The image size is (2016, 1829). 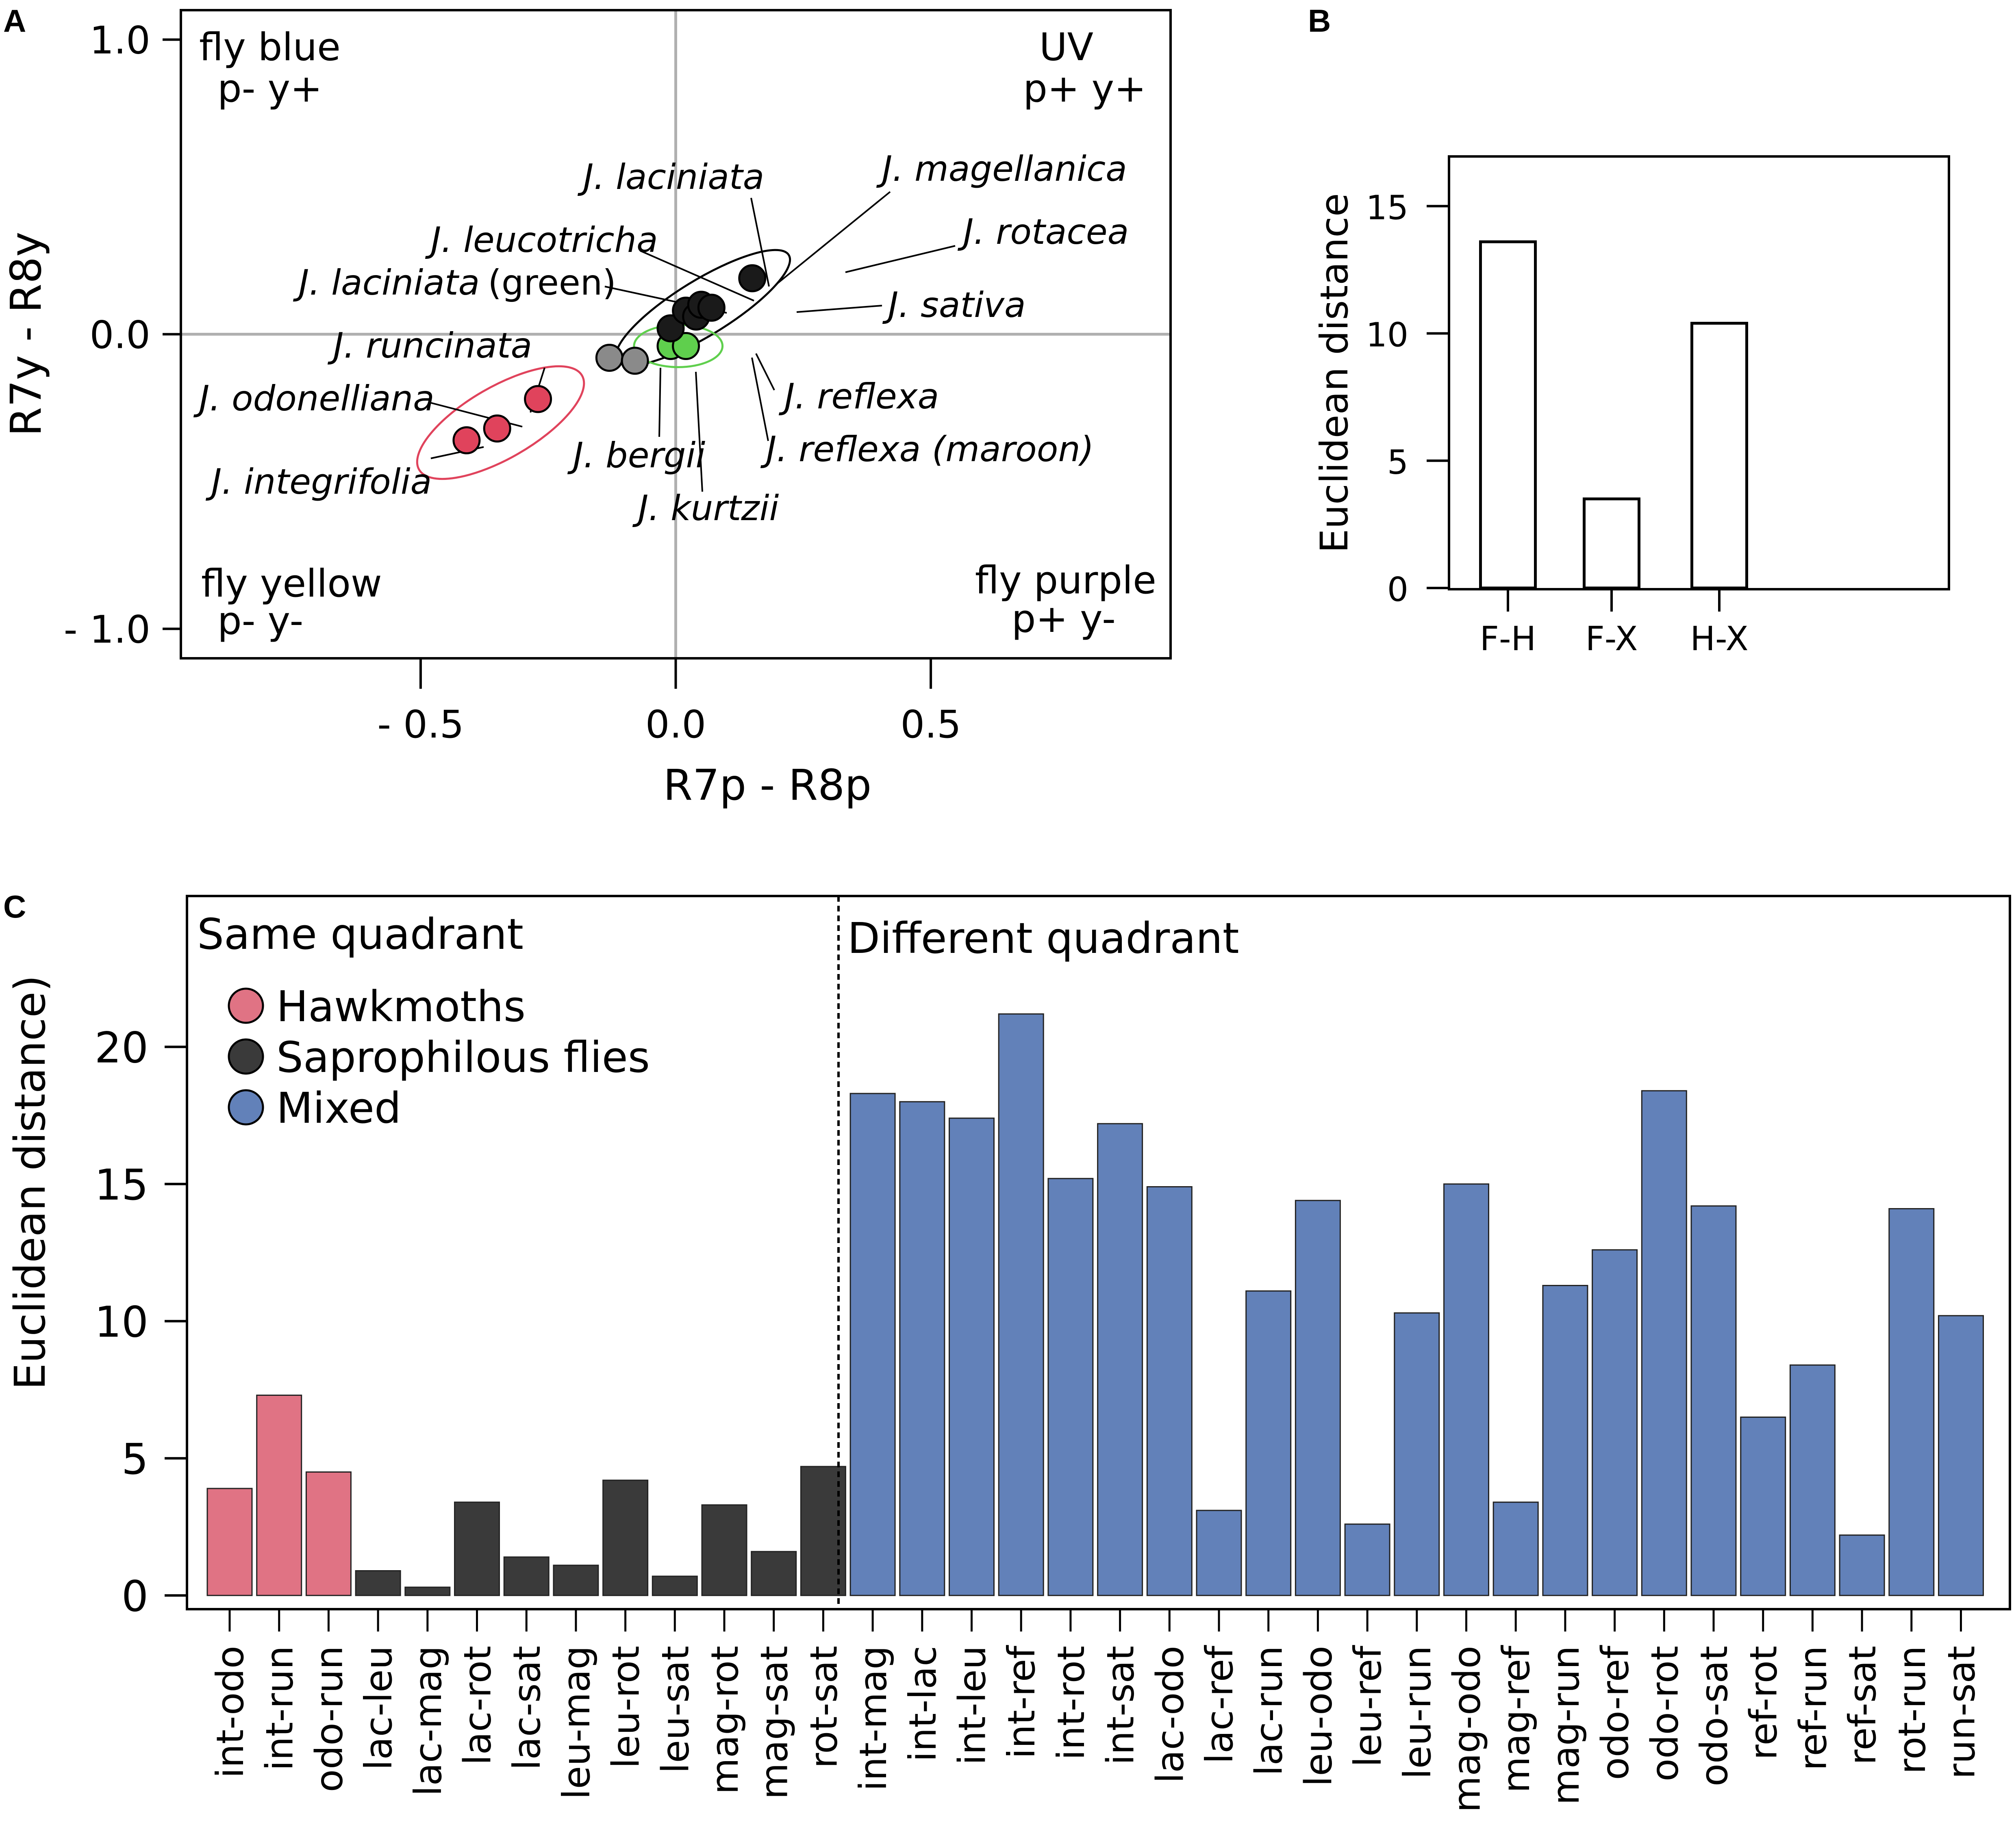 I want to click on y-axis-label: R7y - R8y, so click(x=26, y=334).